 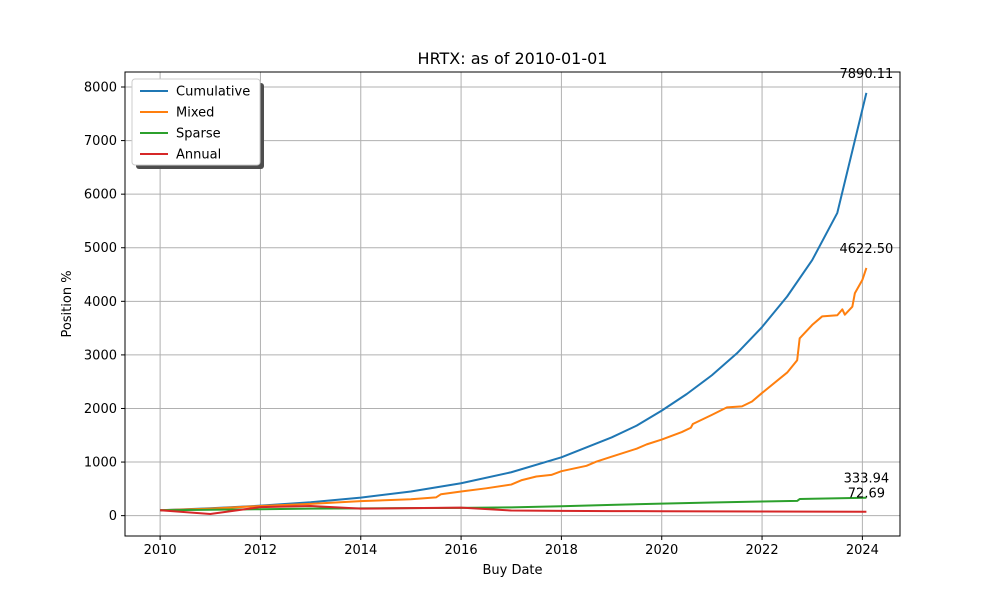 I want to click on legend-label-mixed: Mixed, so click(x=195, y=113).